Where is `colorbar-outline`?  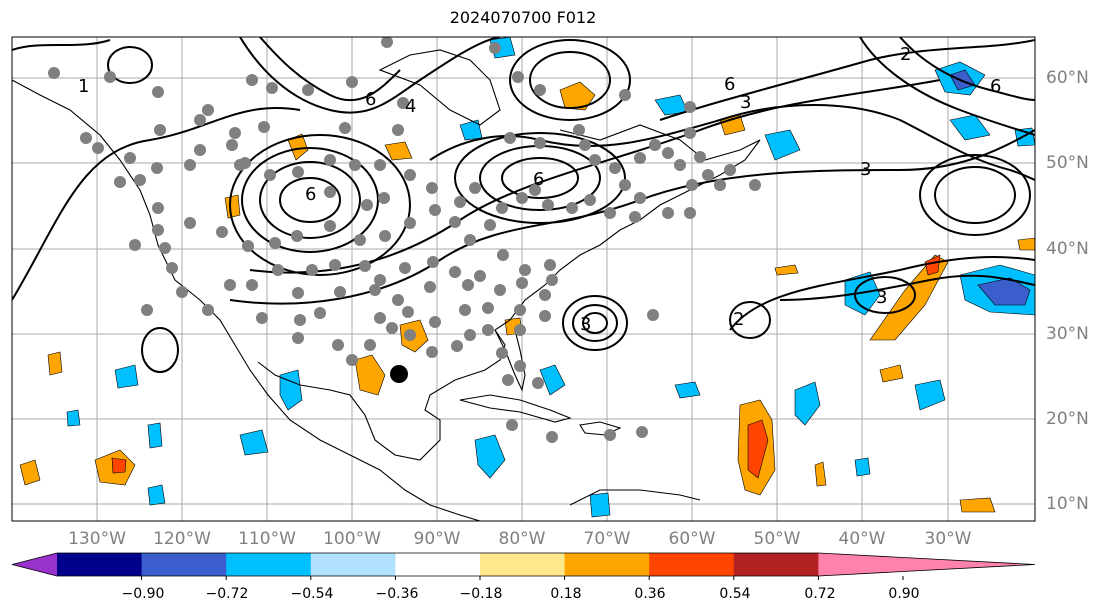 colorbar-outline is located at coordinates (523, 564).